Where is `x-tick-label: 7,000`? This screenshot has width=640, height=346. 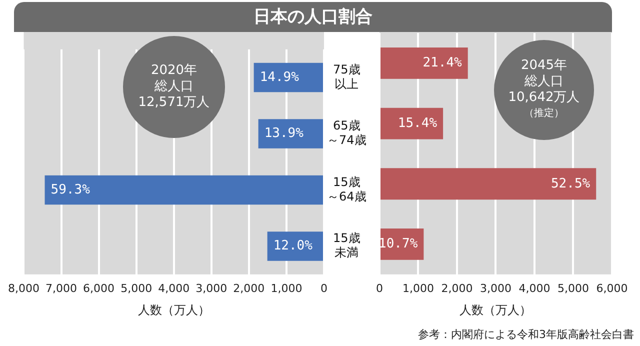
x-tick-label: 7,000 is located at coordinates (62, 288).